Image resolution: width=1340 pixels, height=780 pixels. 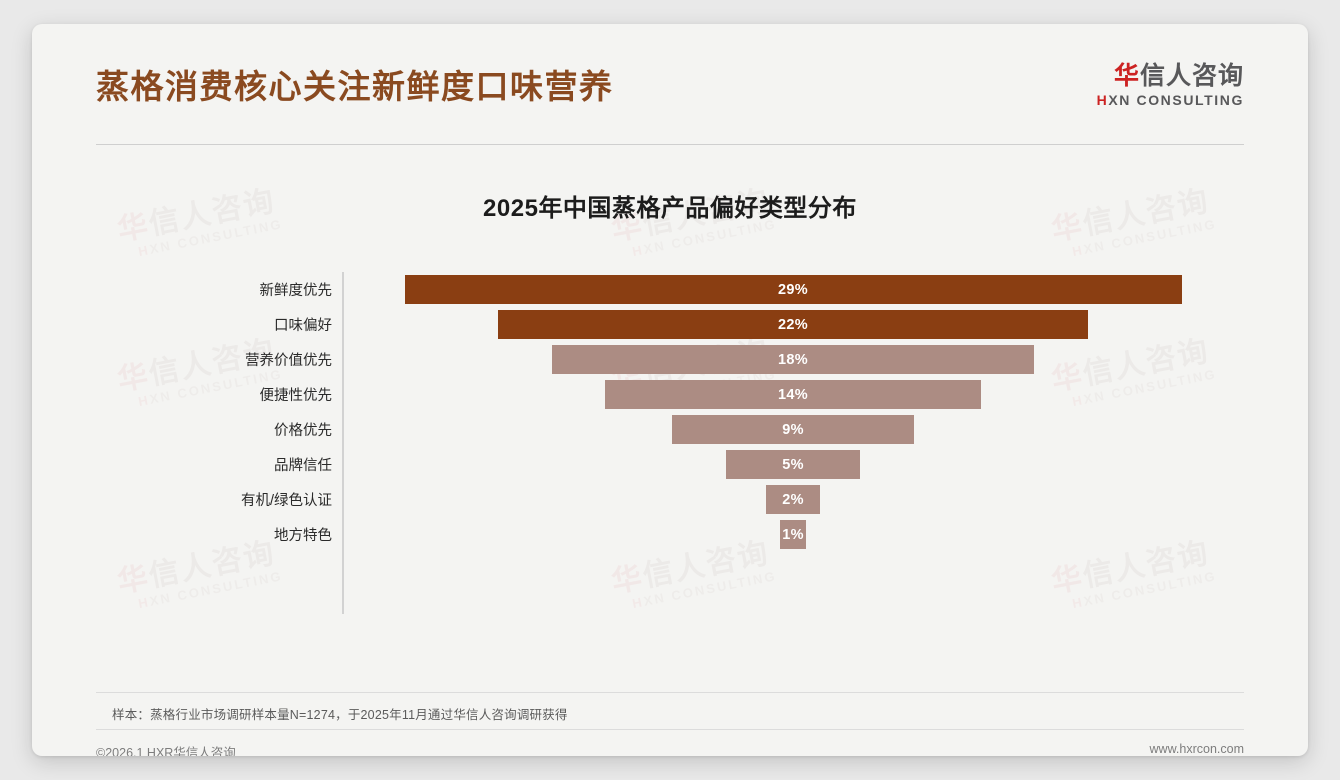 I want to click on bar-track: 14%, so click(x=793, y=394).